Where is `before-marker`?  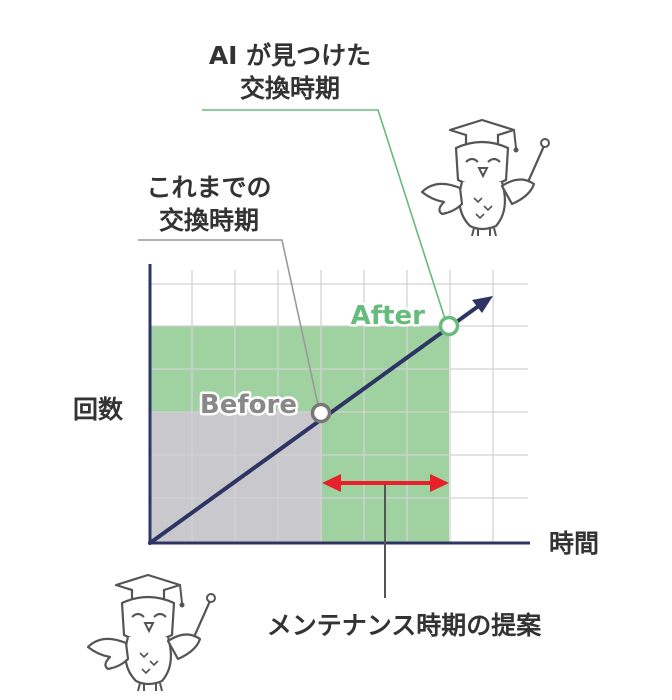 before-marker is located at coordinates (321, 413).